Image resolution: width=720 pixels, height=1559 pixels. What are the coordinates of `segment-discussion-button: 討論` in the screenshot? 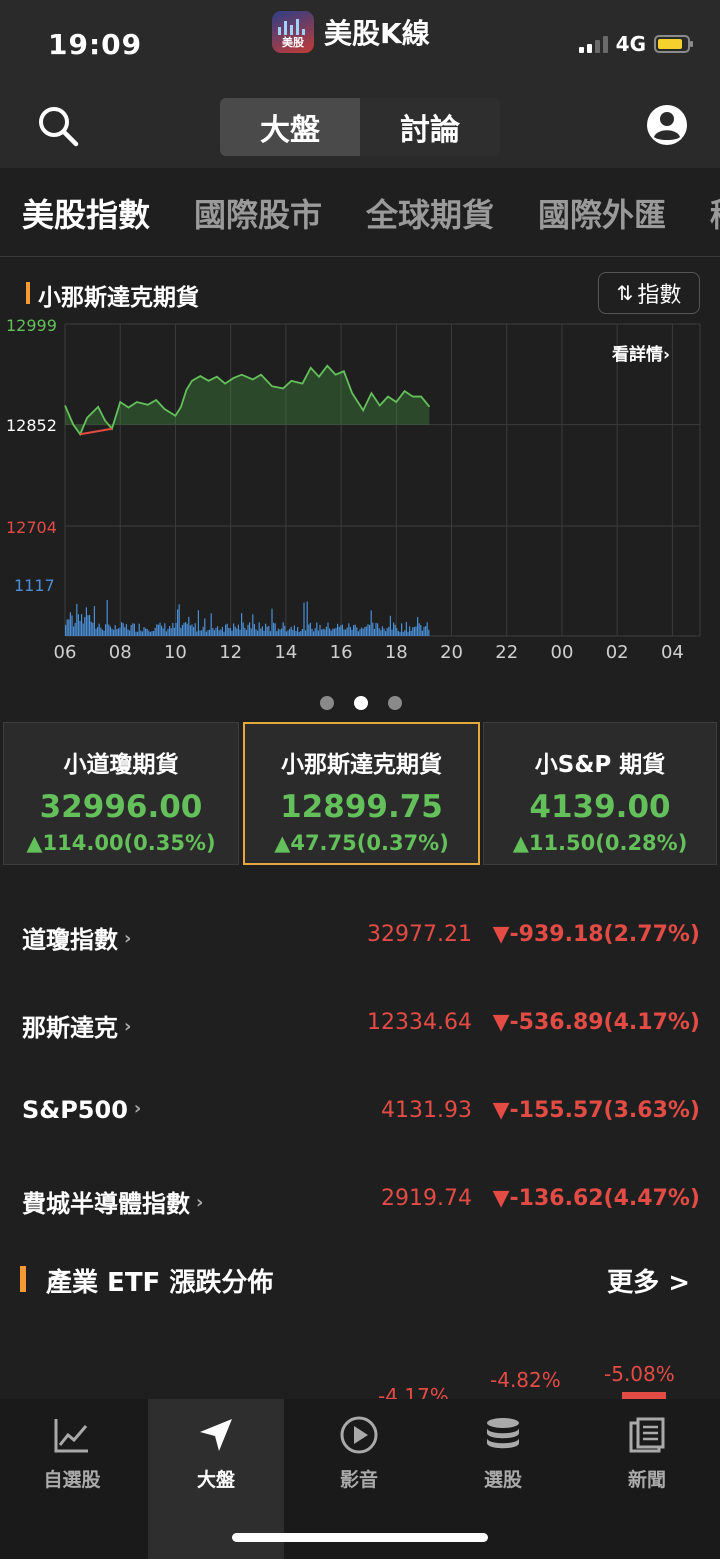 It's located at (430, 130).